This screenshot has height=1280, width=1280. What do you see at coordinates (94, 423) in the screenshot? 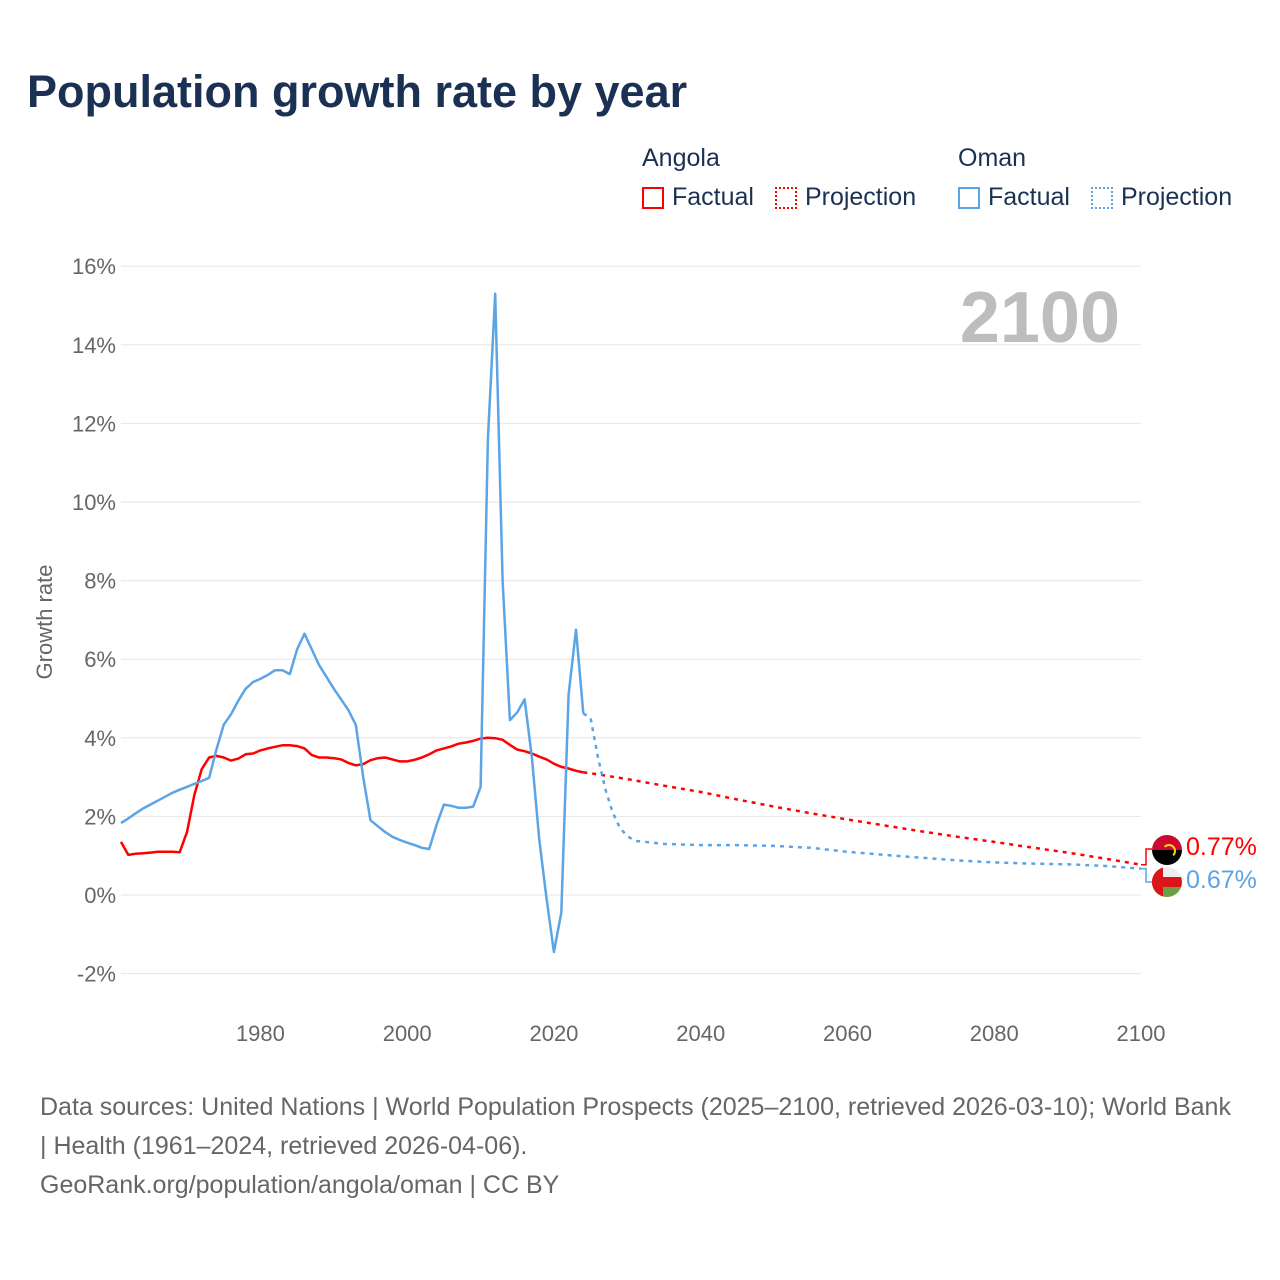
I see `y-tick-label: 12%` at bounding box center [94, 423].